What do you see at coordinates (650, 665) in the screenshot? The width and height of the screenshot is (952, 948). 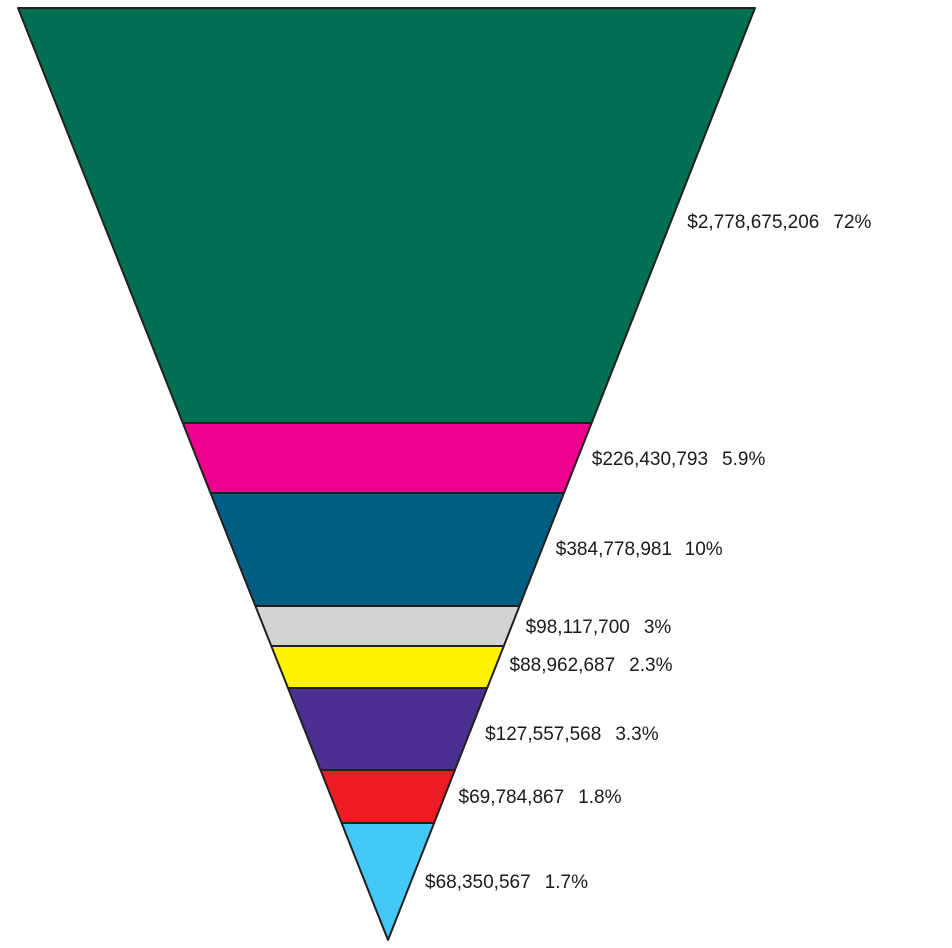 I see `segment-percent: 2.3%` at bounding box center [650, 665].